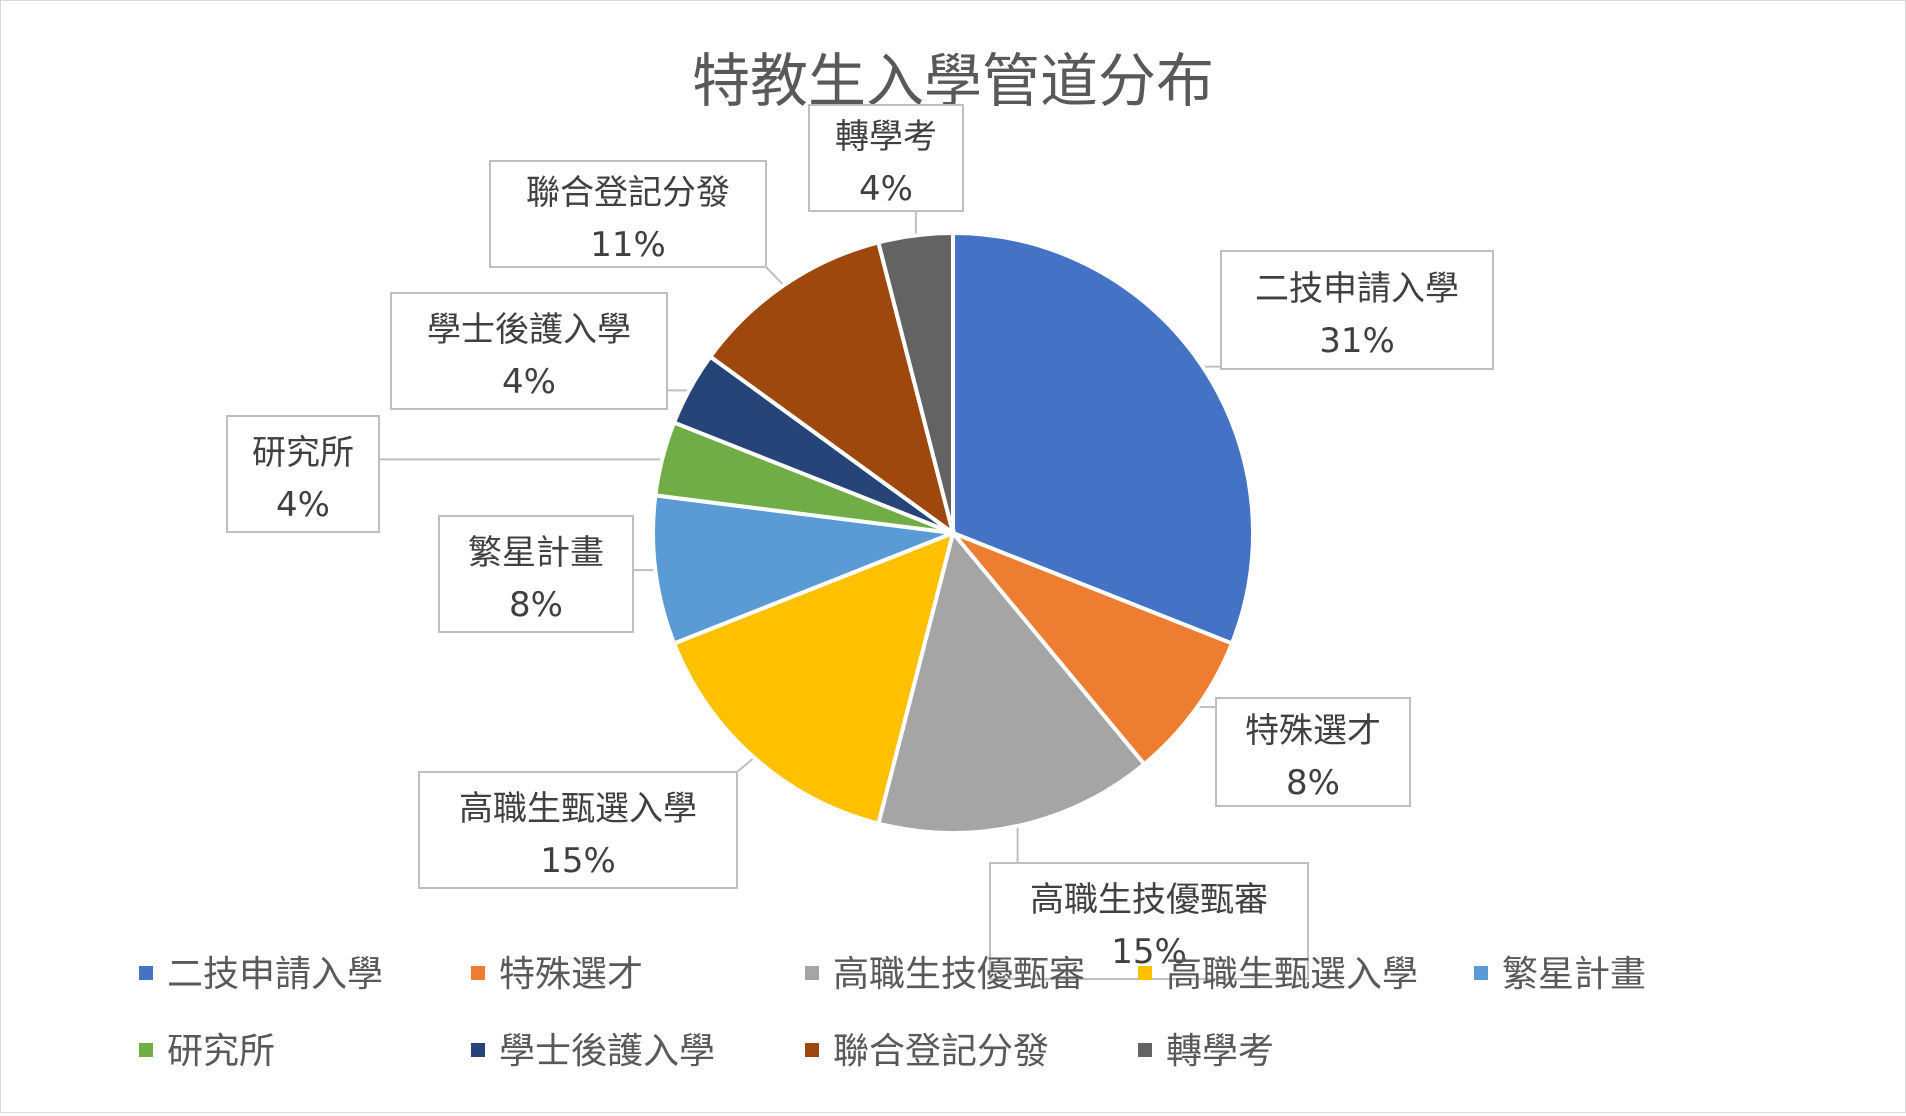 This screenshot has height=1116, width=1906. I want to click on legend-label: 高職生技優甄審, so click(959, 974).